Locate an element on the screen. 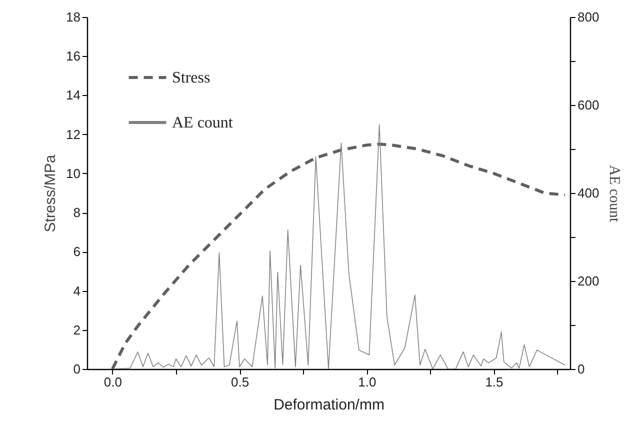 This screenshot has height=428, width=637. legend-label: AE count is located at coordinates (203, 123).